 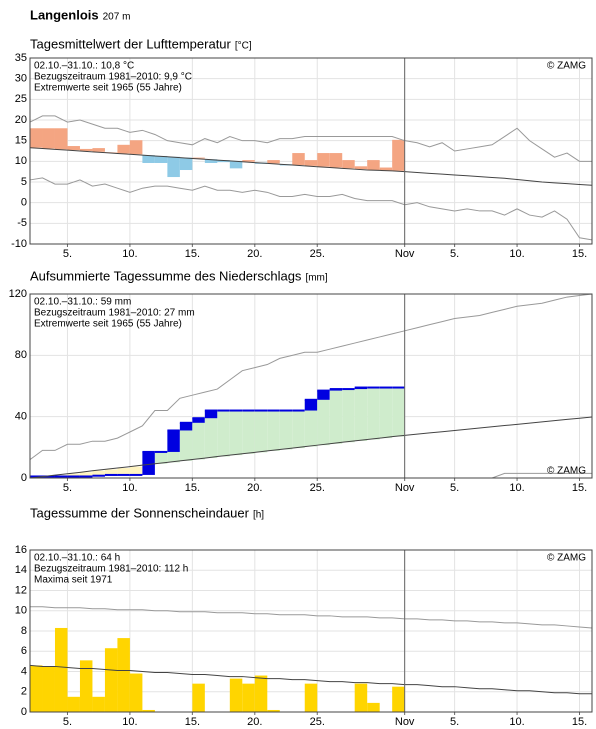 I want to click on chart-unit: [mm], so click(x=316, y=278).